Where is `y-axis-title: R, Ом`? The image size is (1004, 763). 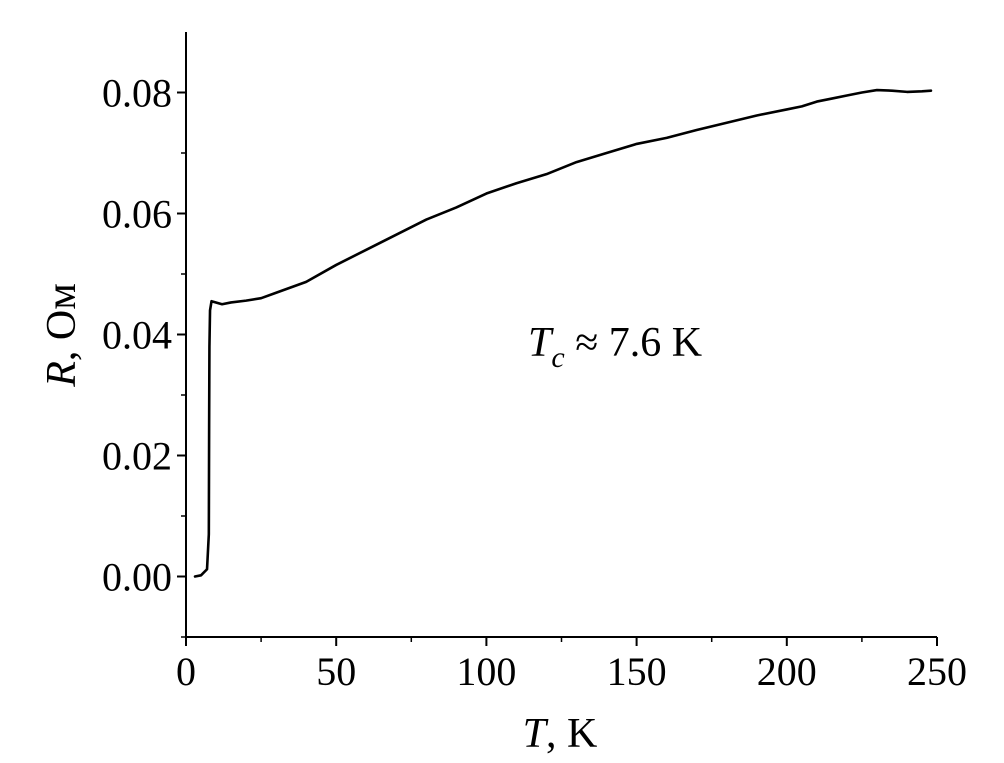 y-axis-title: R, Ом is located at coordinates (62, 335).